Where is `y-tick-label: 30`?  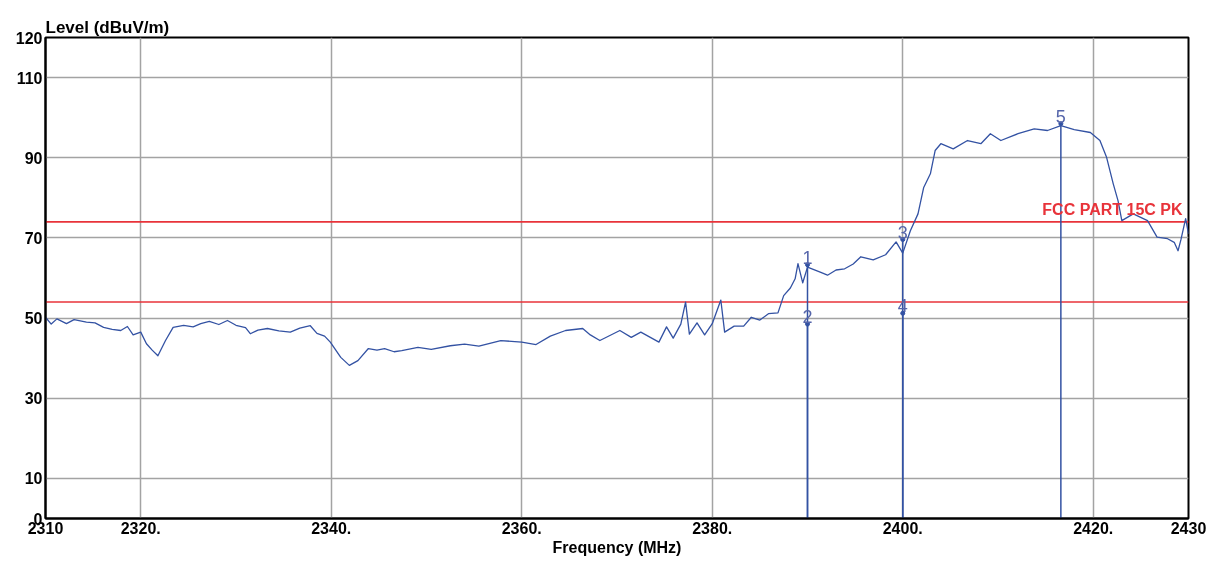 y-tick-label: 30 is located at coordinates (33, 399).